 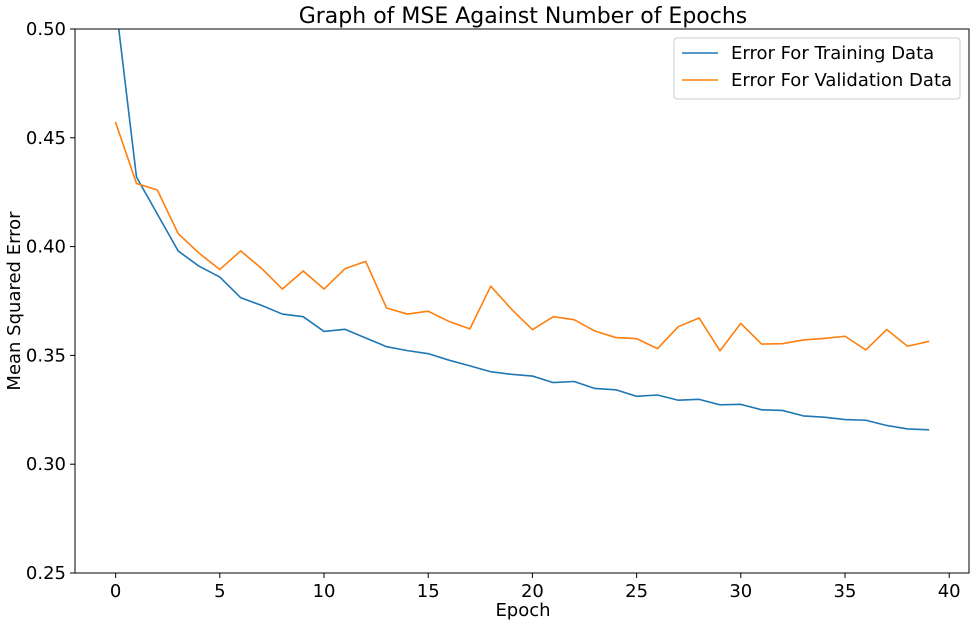 What do you see at coordinates (324, 591) in the screenshot?
I see `x-tick-label: 10` at bounding box center [324, 591].